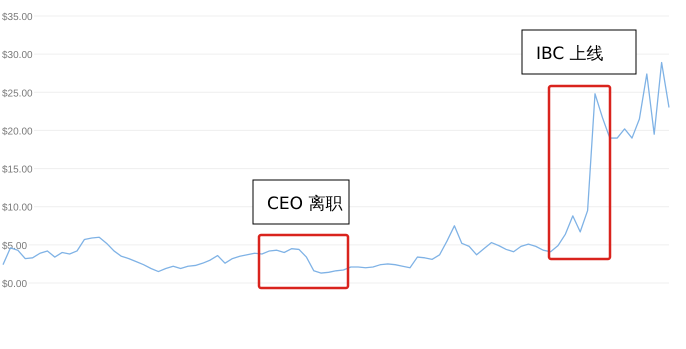  Describe the element at coordinates (18, 170) in the screenshot. I see `y-tick-label: $15.00` at that location.